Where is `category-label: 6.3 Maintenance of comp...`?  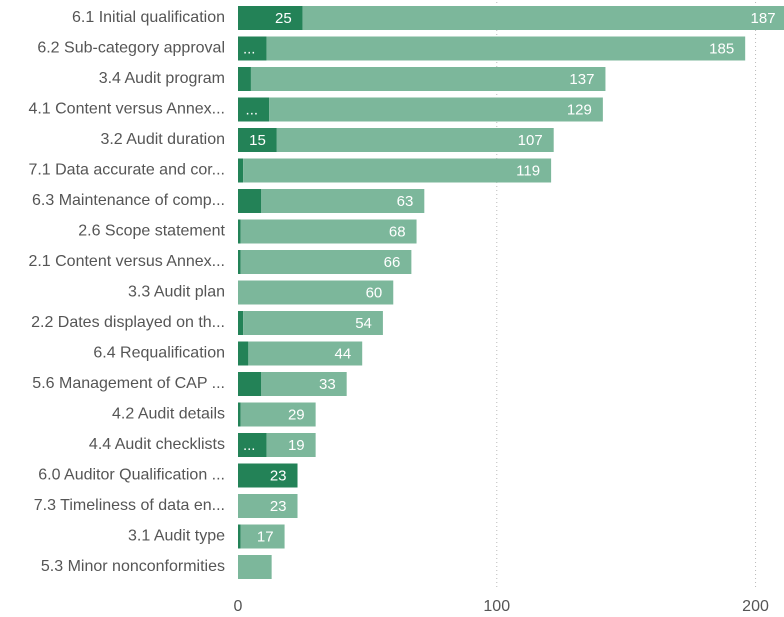
category-label: 6.3 Maintenance of comp... is located at coordinates (128, 200).